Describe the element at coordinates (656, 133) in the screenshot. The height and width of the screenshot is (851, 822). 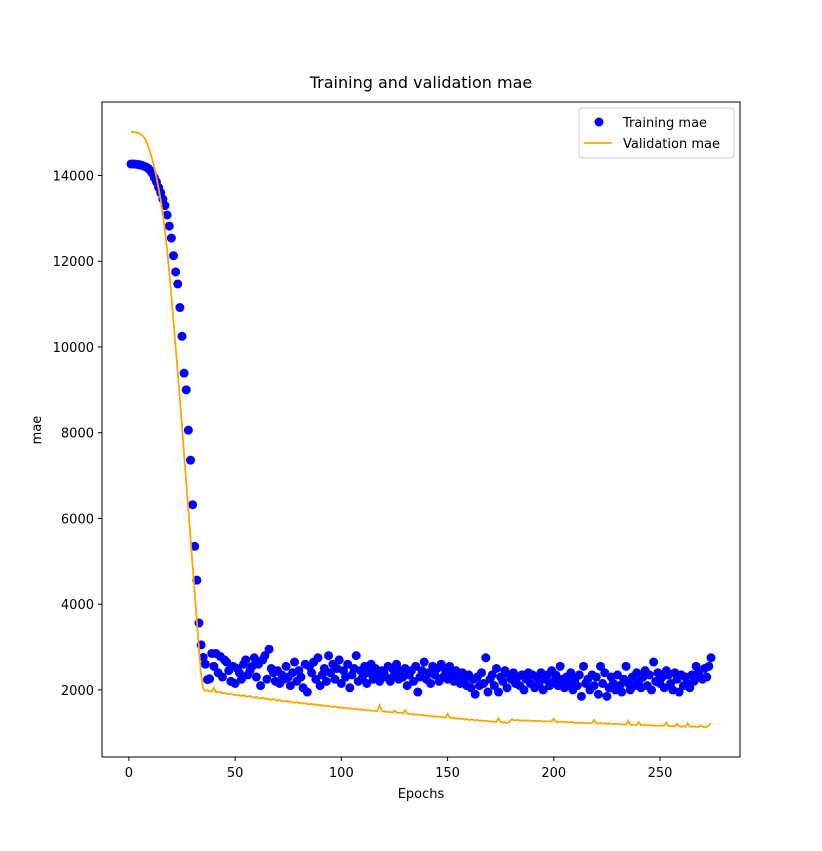
I see `legend-box` at that location.